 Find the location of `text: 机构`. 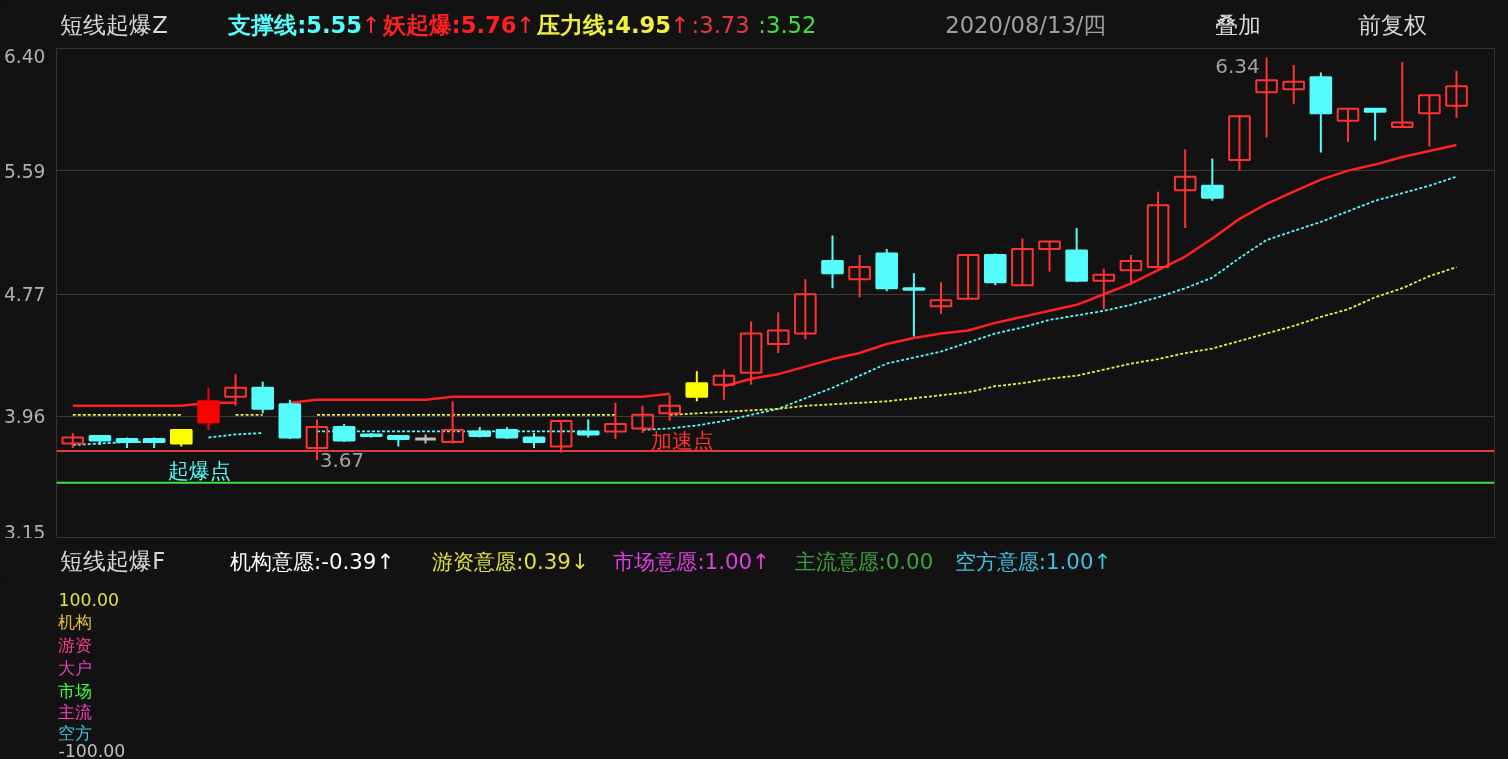

text: 机构 is located at coordinates (75, 622).